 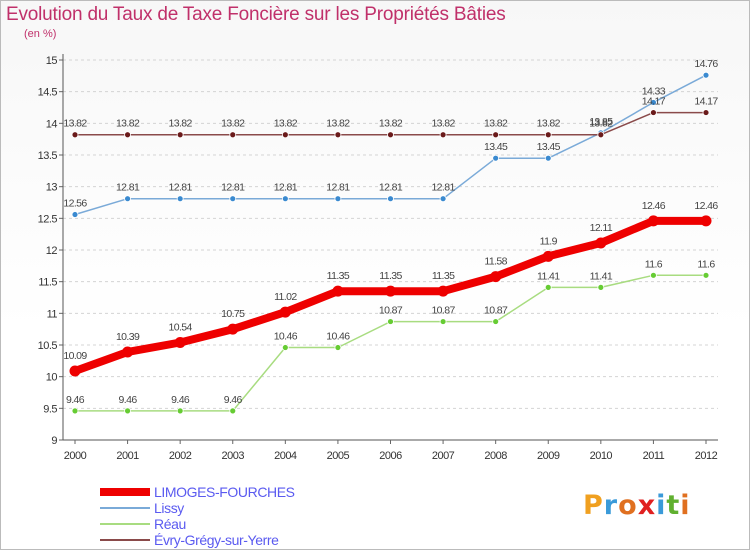 I want to click on x-tick-label: 2007, so click(x=443, y=456).